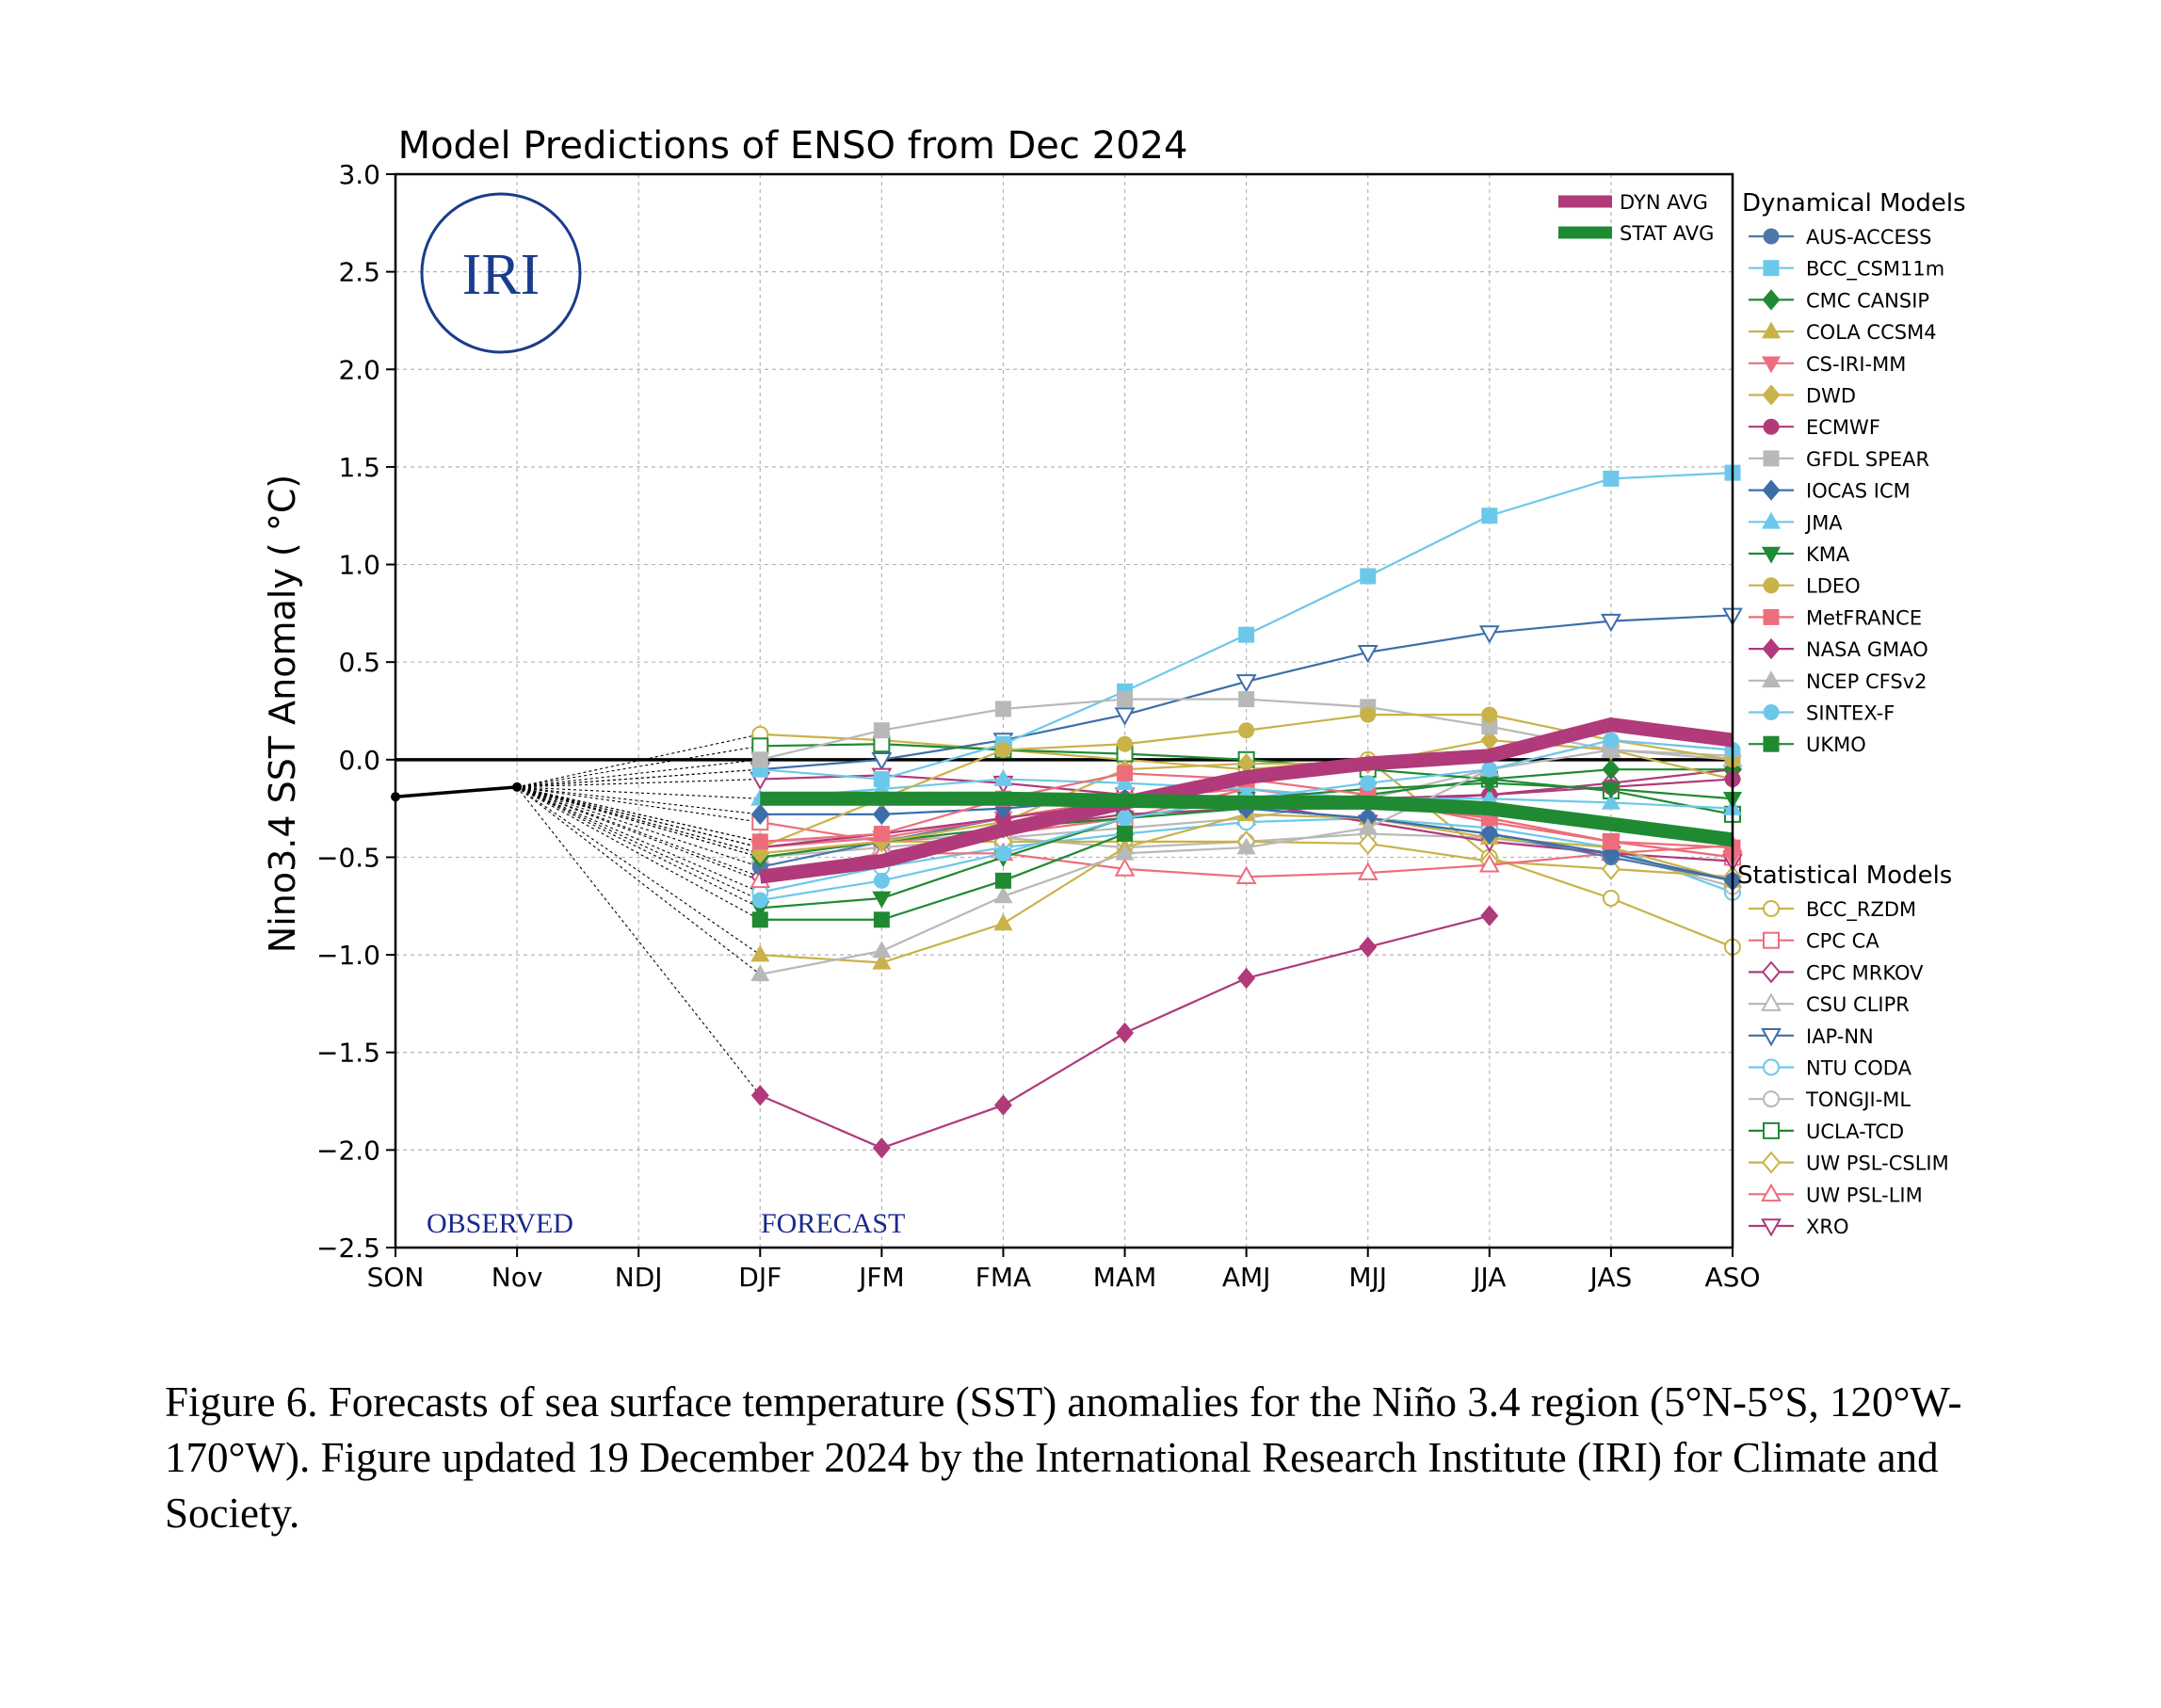 The width and height of the screenshot is (2161, 1708). I want to click on legend-item-cmc-cansip: CMC CANSIP, so click(1839, 300).